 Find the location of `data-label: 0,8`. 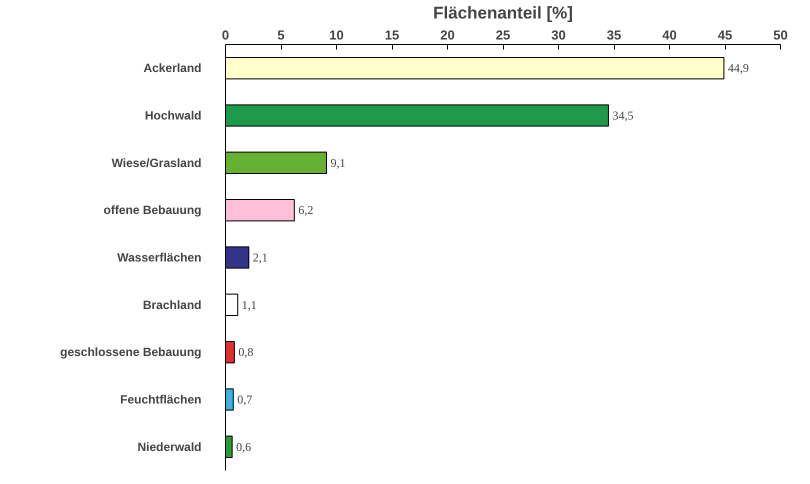

data-label: 0,8 is located at coordinates (246, 352).